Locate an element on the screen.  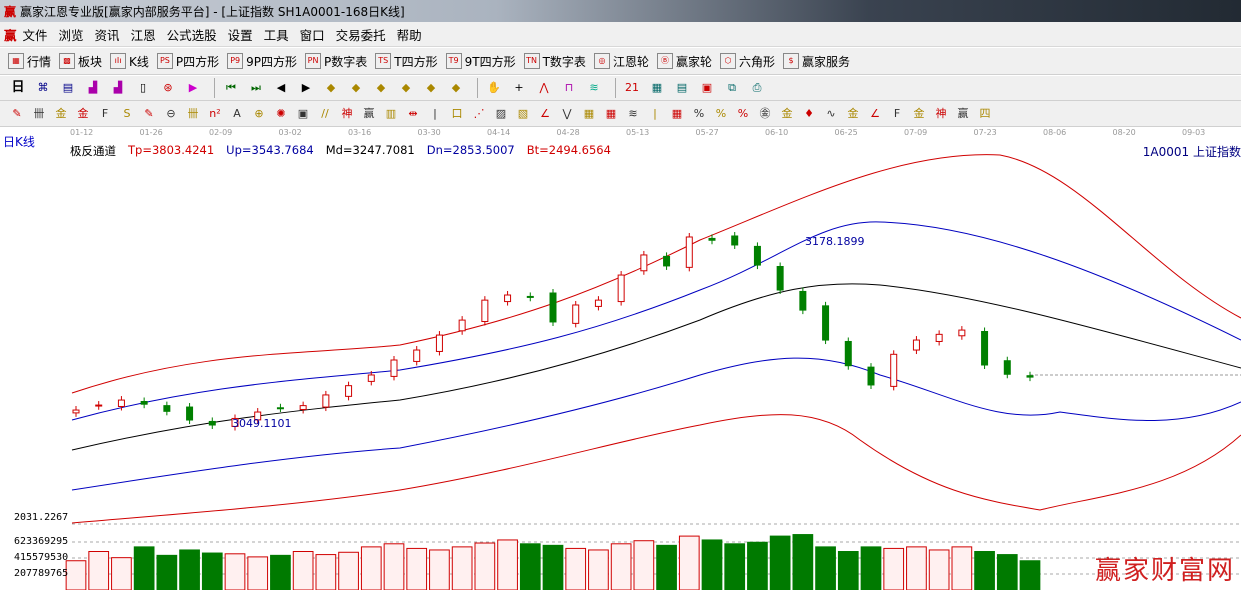
drawing-tool-icon: ⋁ is located at coordinates (567, 113).